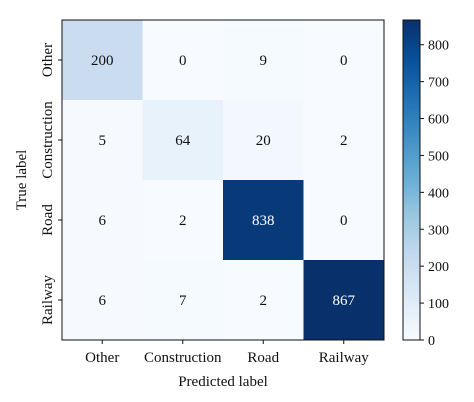 The height and width of the screenshot is (402, 474). Describe the element at coordinates (263, 358) in the screenshot. I see `x-tick-label: Road` at that location.